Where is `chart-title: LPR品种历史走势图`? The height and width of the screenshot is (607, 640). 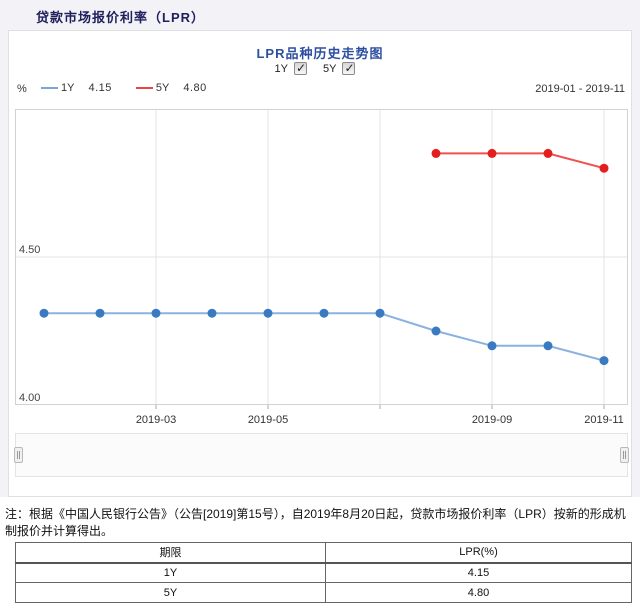 chart-title: LPR品种历史走势图 is located at coordinates (320, 53).